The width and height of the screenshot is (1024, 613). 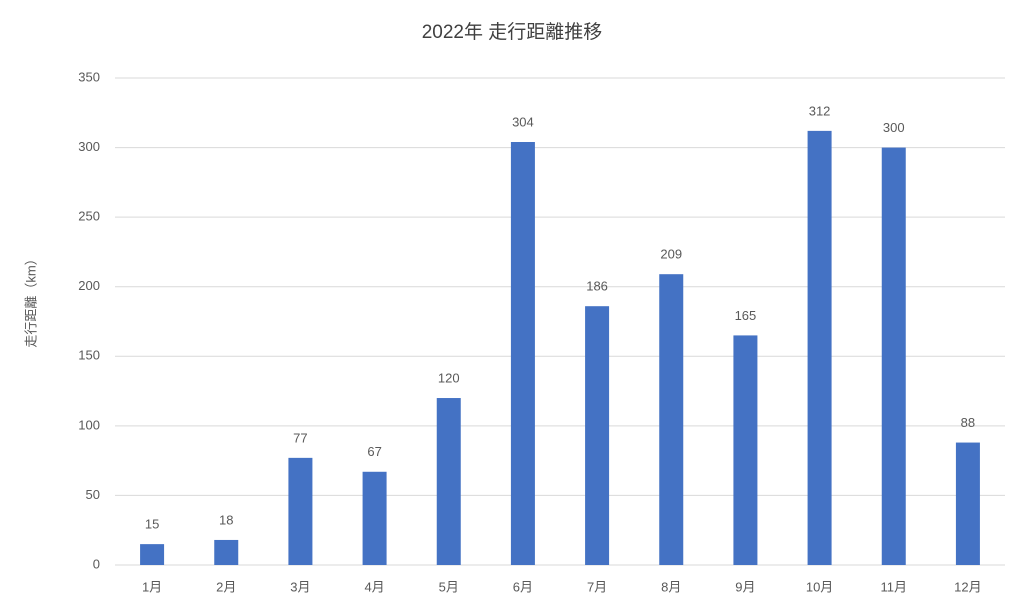 What do you see at coordinates (30, 299) in the screenshot?
I see `y-axis-label: 走行距離（km）` at bounding box center [30, 299].